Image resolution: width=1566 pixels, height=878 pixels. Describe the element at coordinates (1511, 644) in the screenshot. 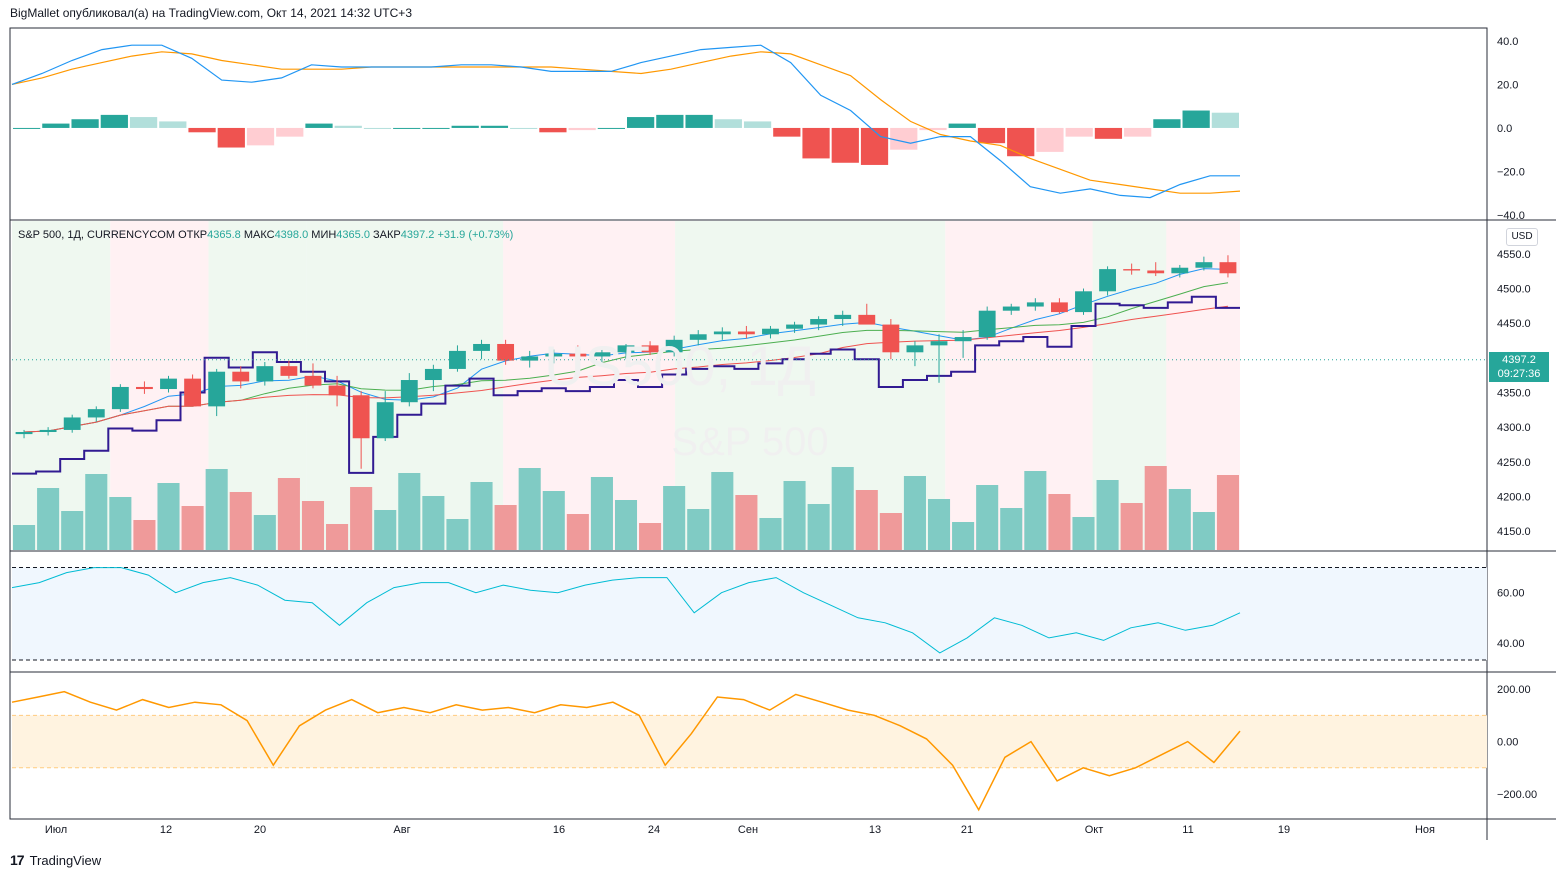

I see `rsi-axis-tick: 40.00` at that location.